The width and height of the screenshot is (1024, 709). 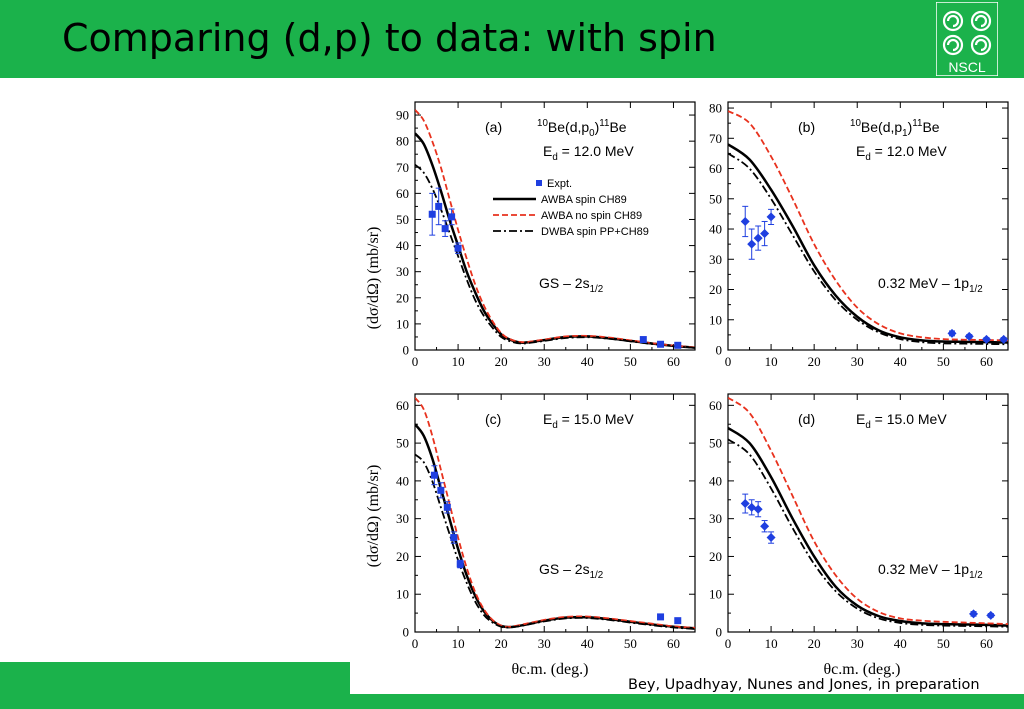 I want to click on legend-label-awba-nospin: AWBA no spin CH89, so click(x=591, y=216).